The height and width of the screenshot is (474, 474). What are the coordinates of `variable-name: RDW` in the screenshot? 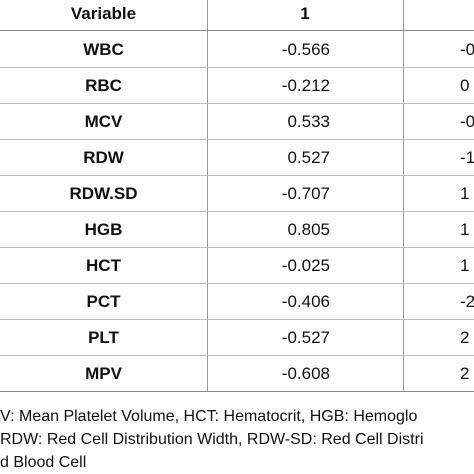 It's located at (103, 157).